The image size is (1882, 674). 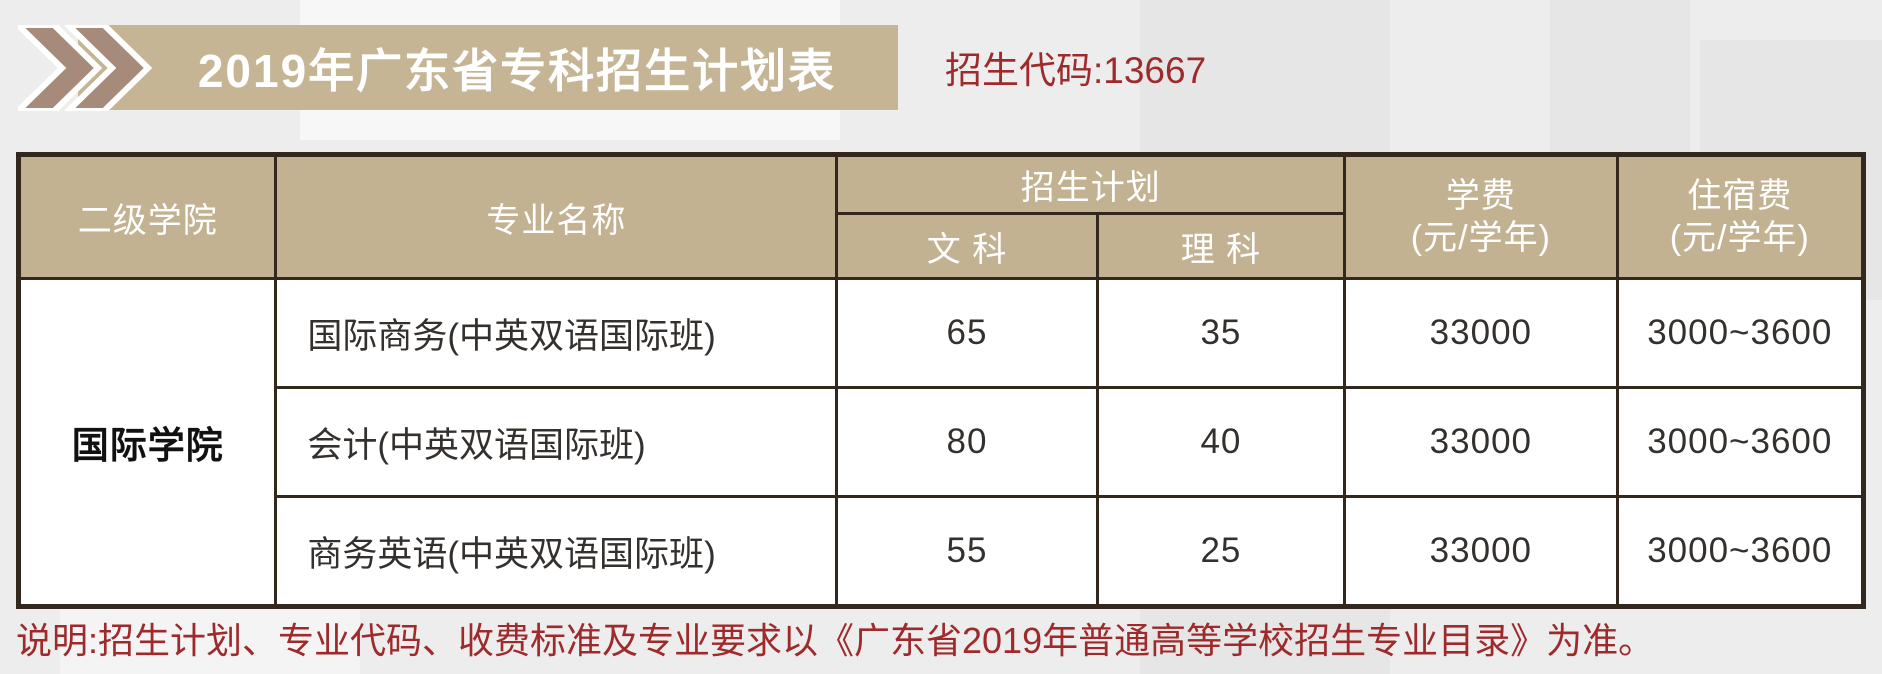 I want to click on column-header-arts: 文 科, so click(x=967, y=246).